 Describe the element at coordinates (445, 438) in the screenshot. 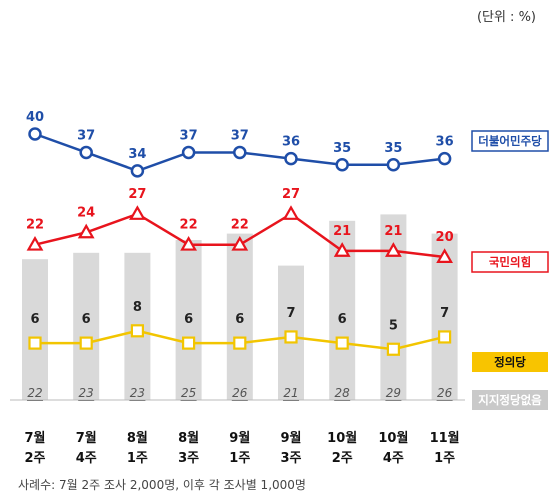

I see `x-tick-label-month: 11월` at that location.